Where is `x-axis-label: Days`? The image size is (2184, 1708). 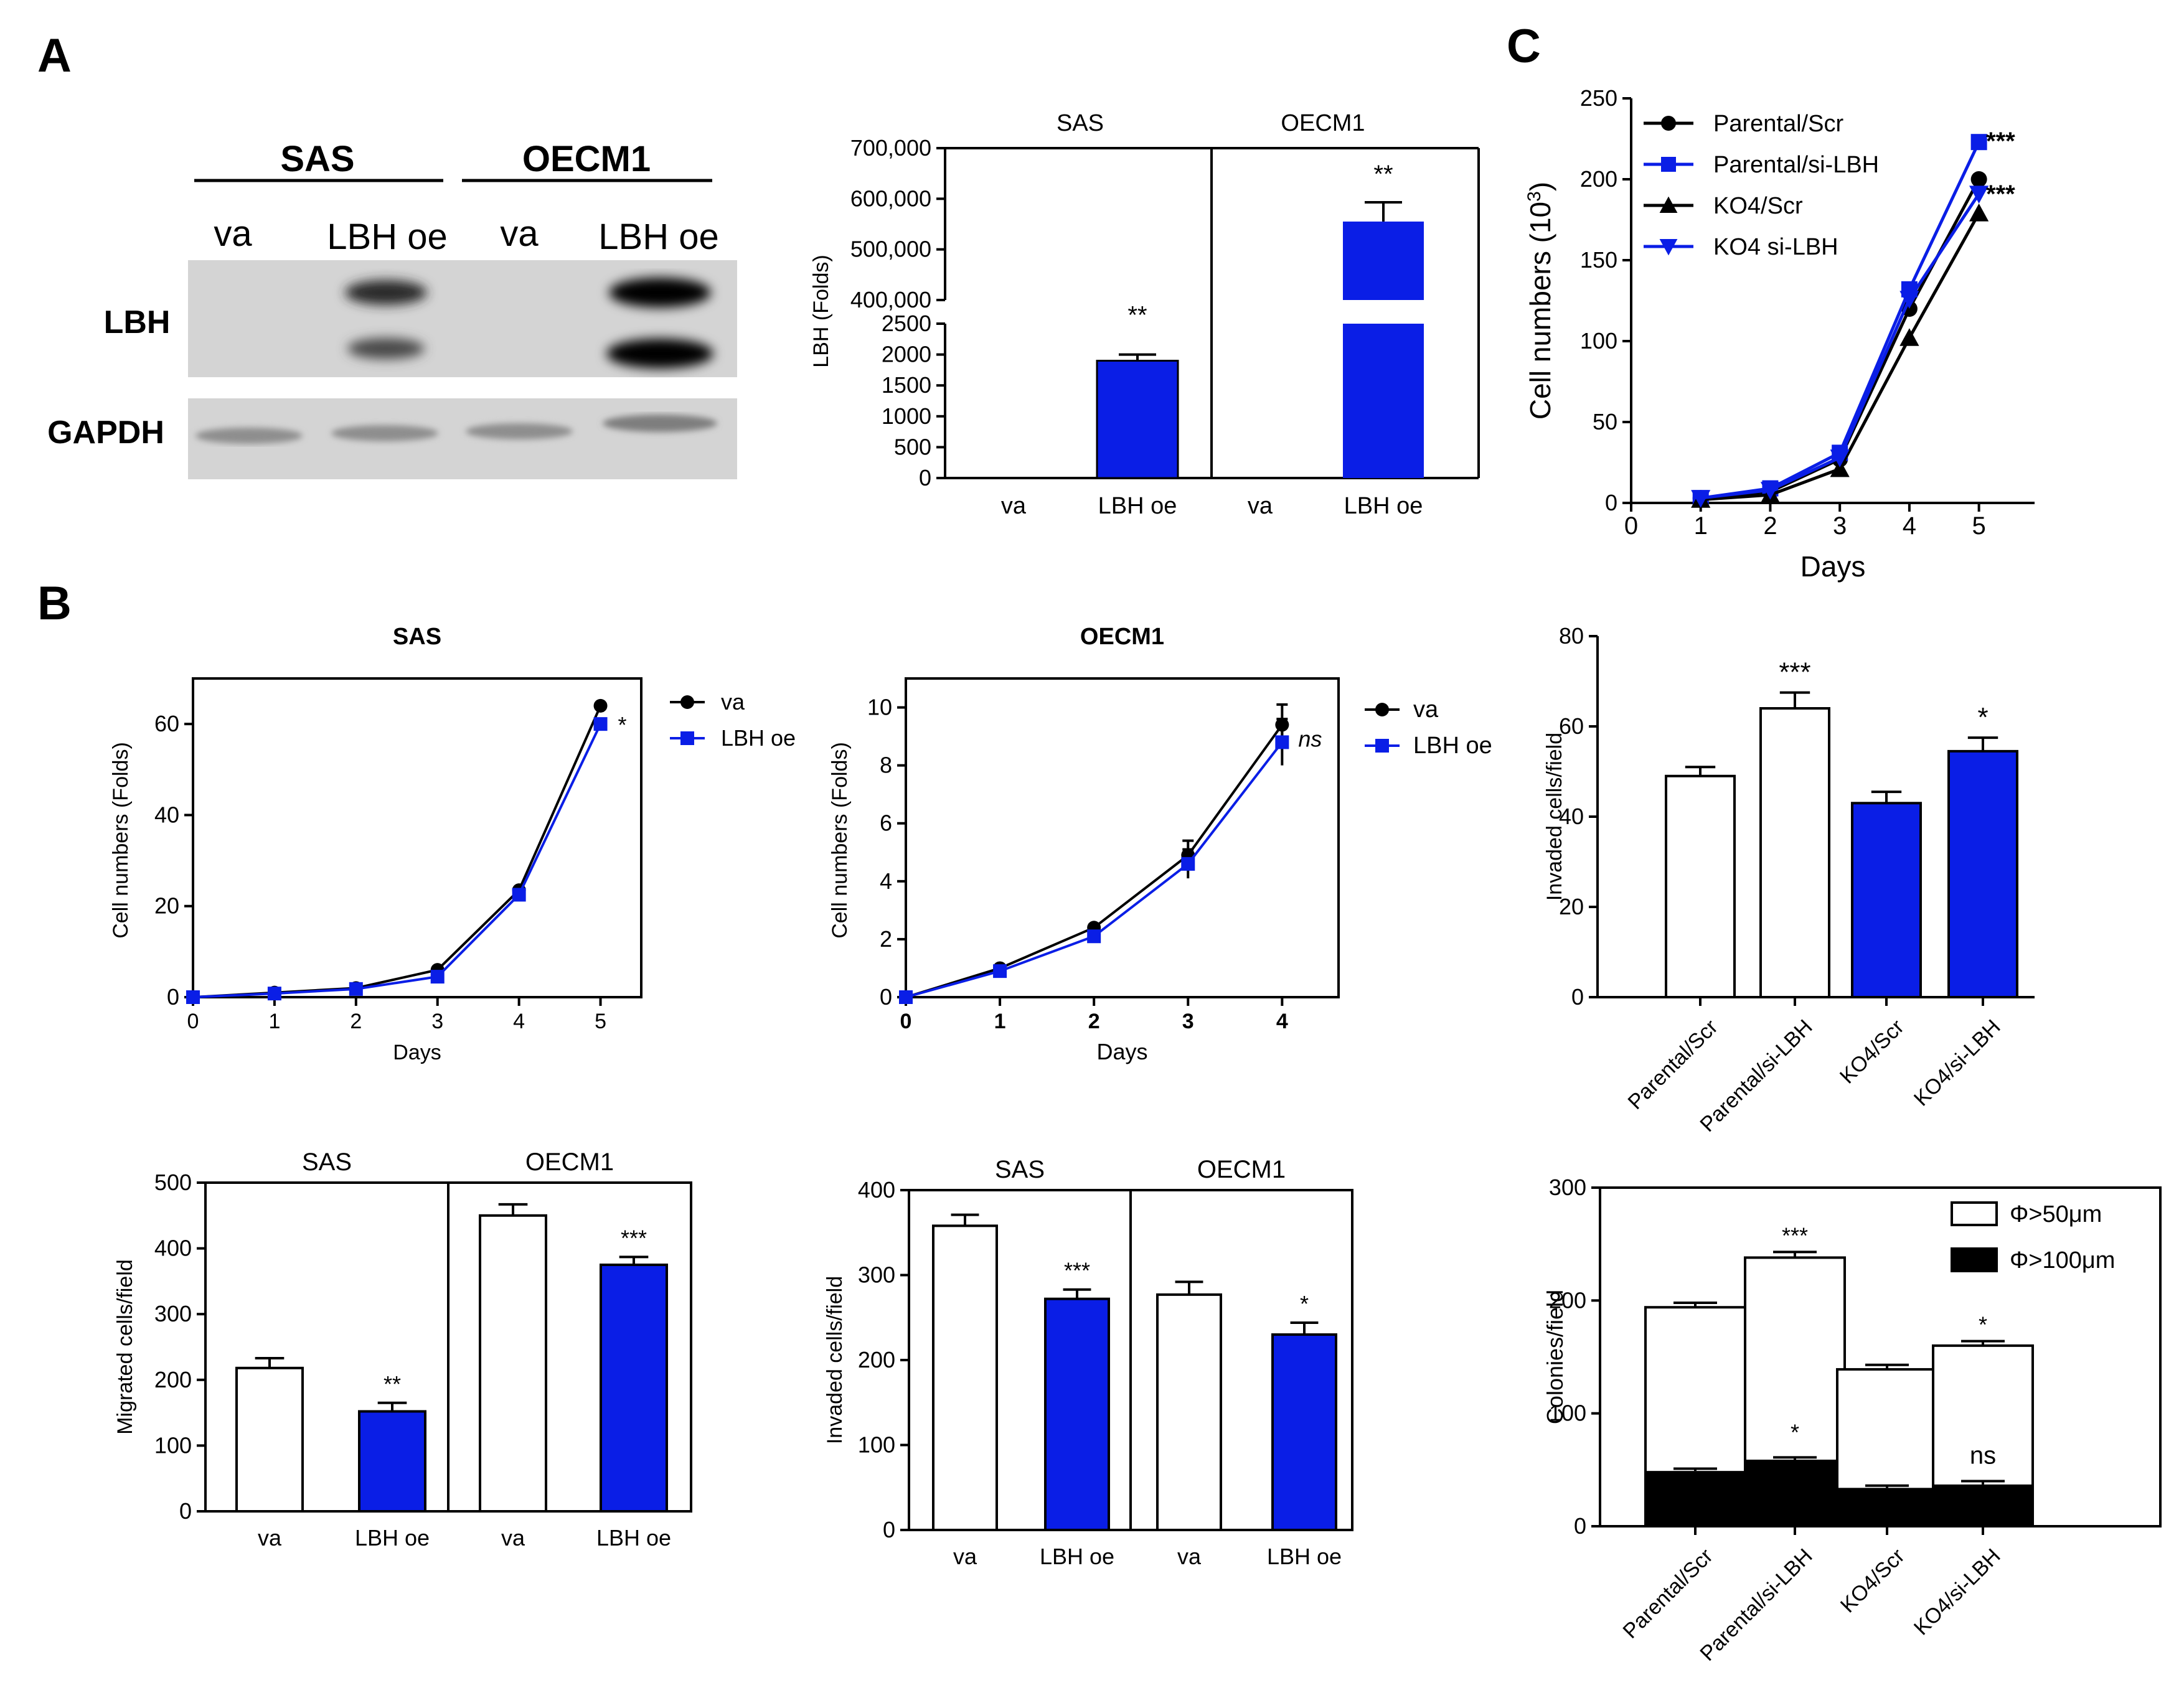 x-axis-label: Days is located at coordinates (1833, 566).